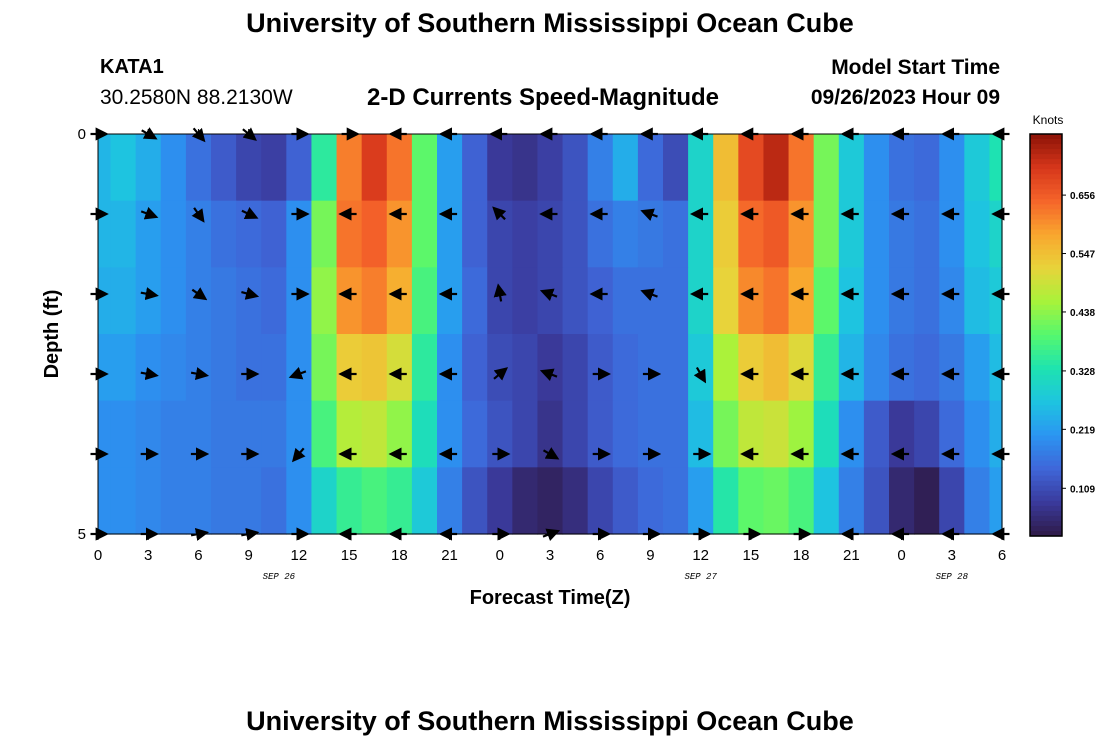 This screenshot has height=750, width=1100. What do you see at coordinates (279, 577) in the screenshot?
I see `date-label: SEP 26` at bounding box center [279, 577].